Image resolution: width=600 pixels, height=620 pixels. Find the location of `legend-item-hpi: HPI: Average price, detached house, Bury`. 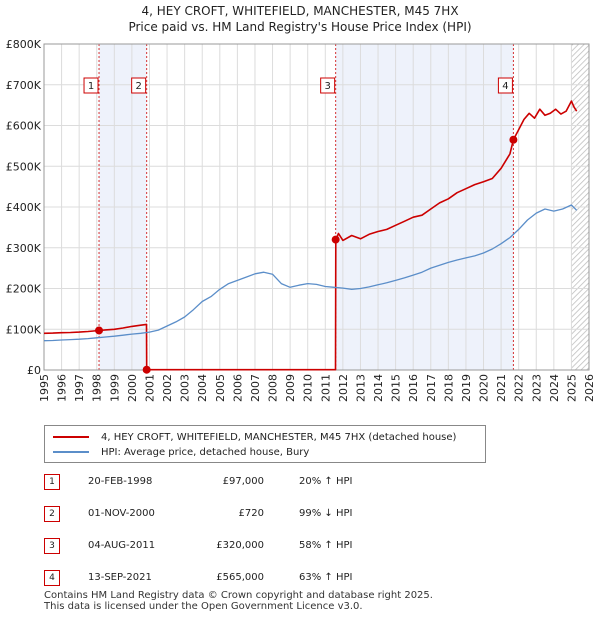

legend-item-hpi: HPI: Average price, detached house, Bury is located at coordinates (181, 452).